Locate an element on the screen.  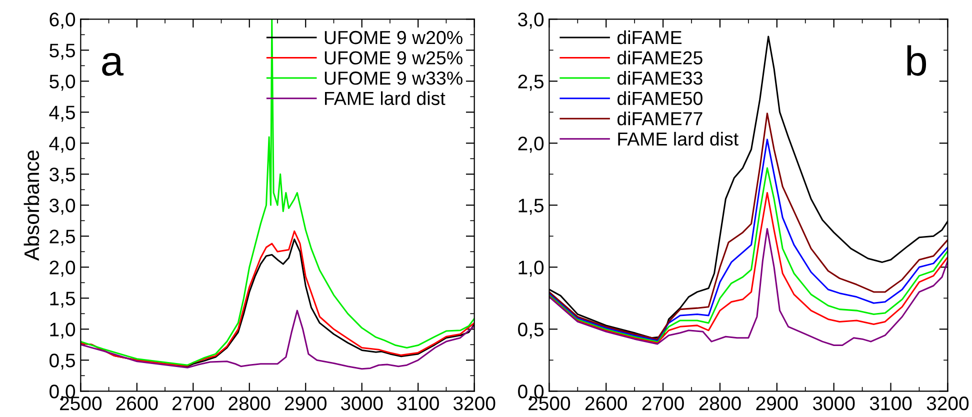
legend-label: UFOME 9 w25% is located at coordinates (393, 57).